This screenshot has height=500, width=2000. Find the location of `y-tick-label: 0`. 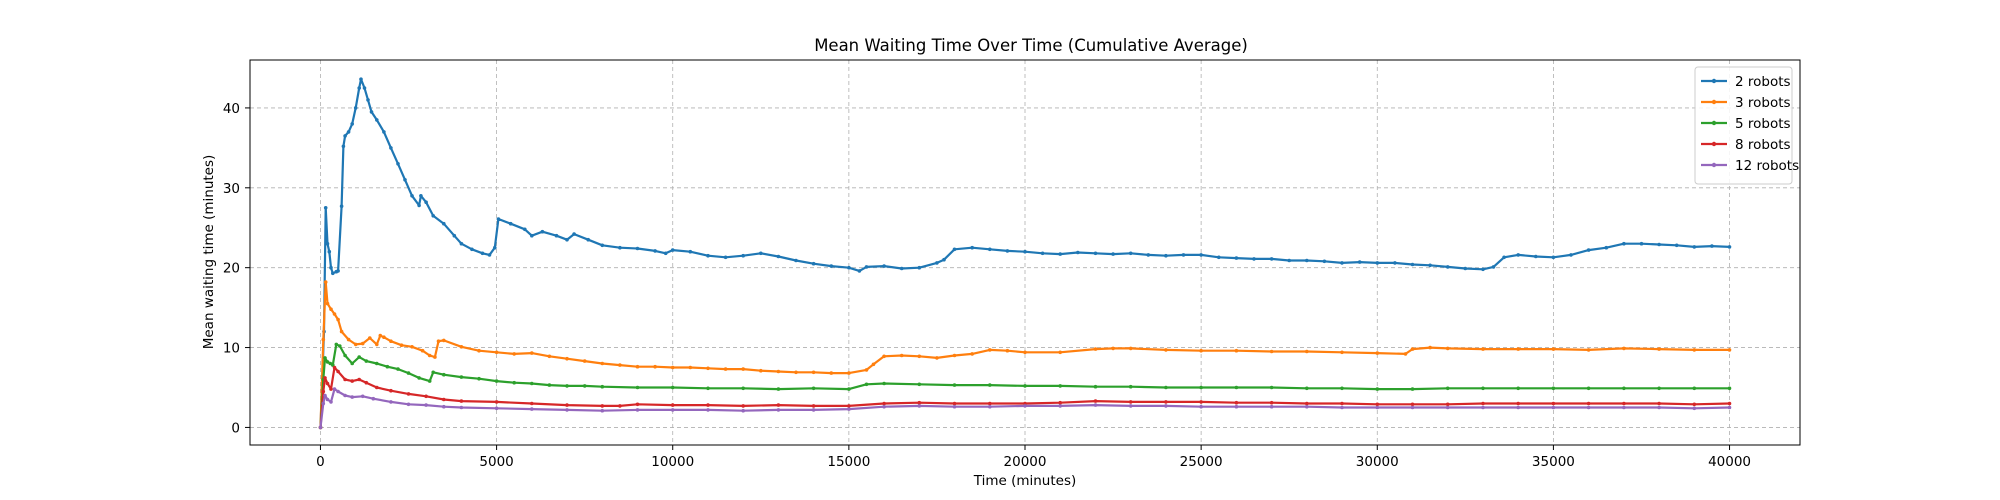

y-tick-label: 0 is located at coordinates (235, 428).